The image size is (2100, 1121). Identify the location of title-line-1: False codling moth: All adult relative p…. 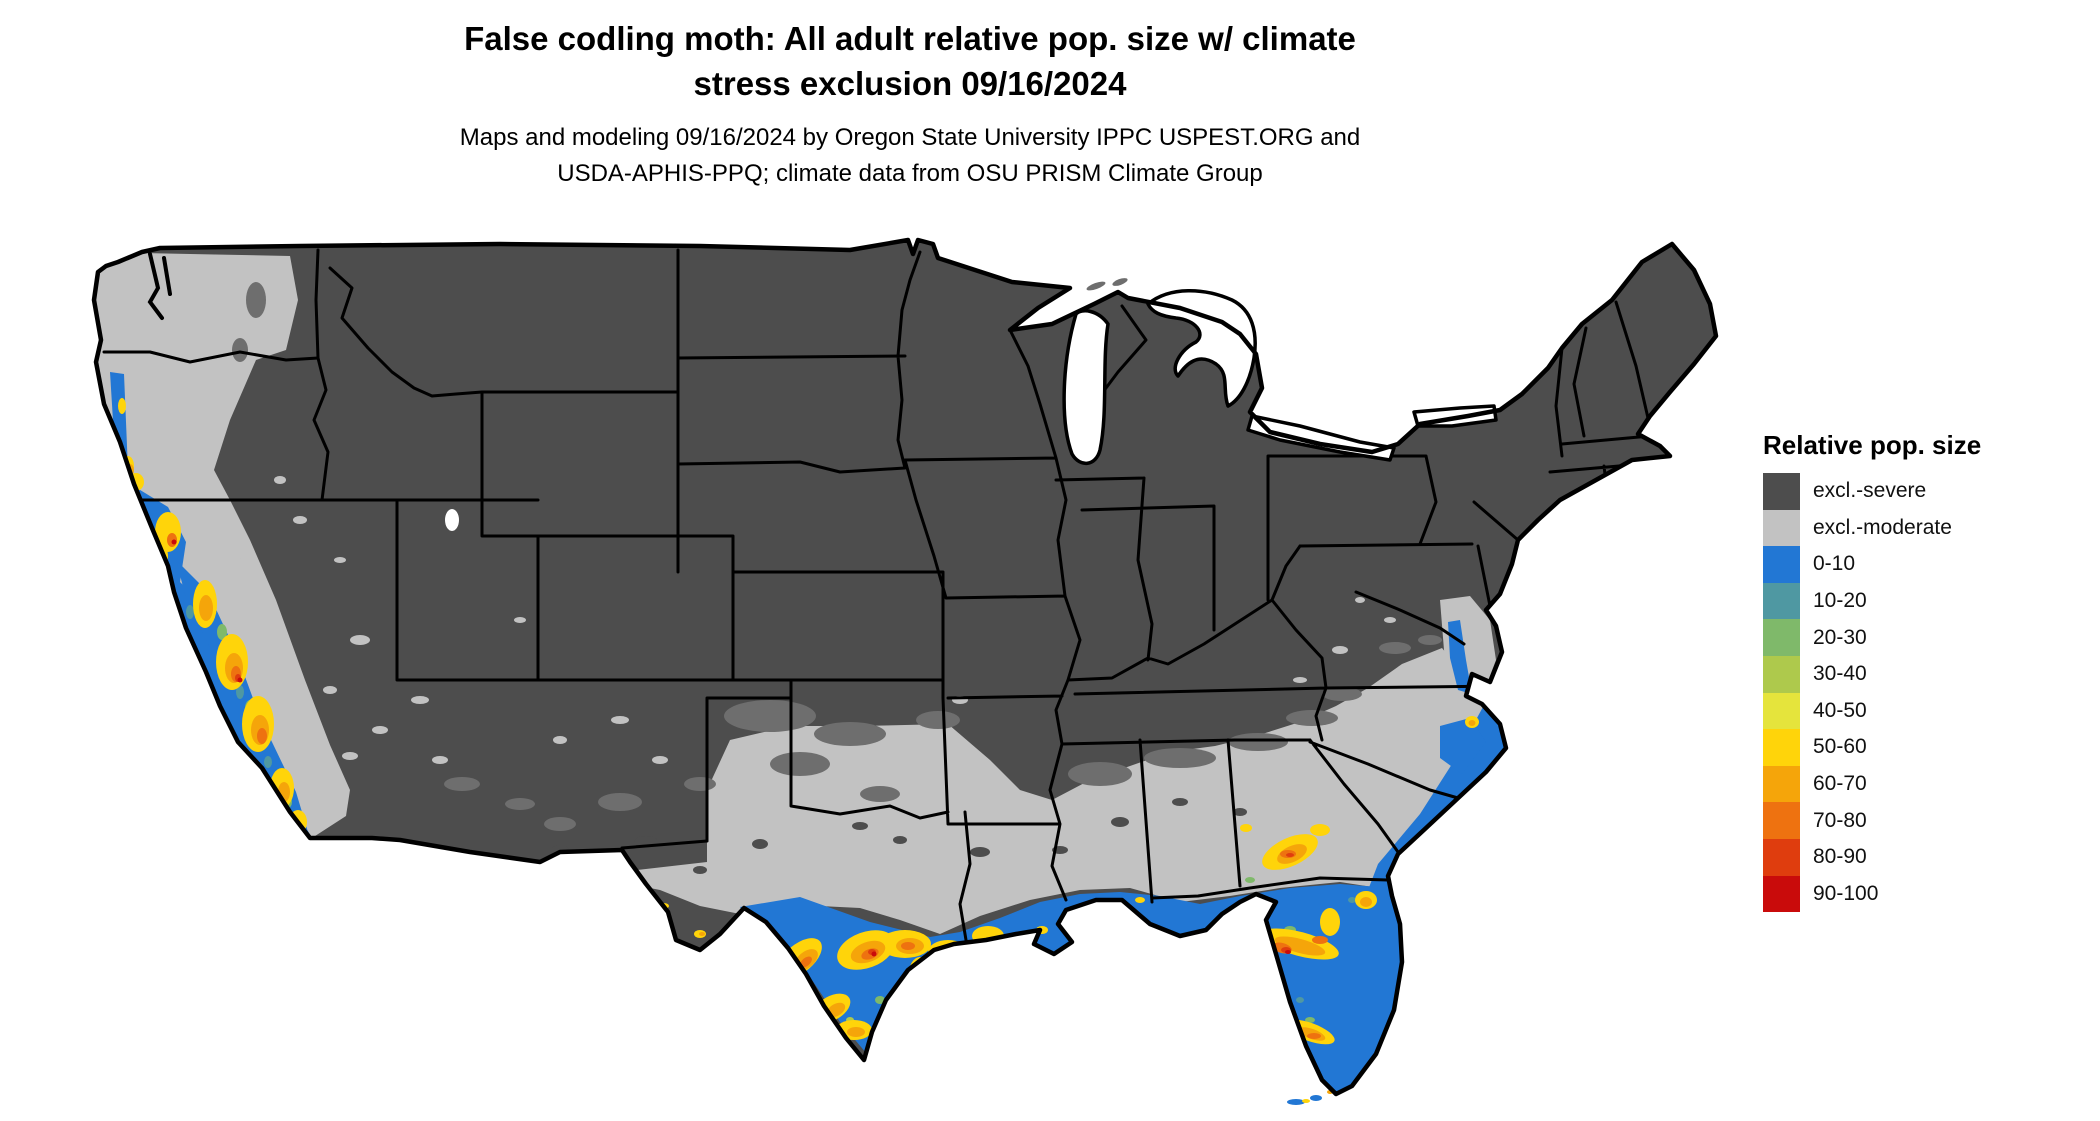
(910, 38).